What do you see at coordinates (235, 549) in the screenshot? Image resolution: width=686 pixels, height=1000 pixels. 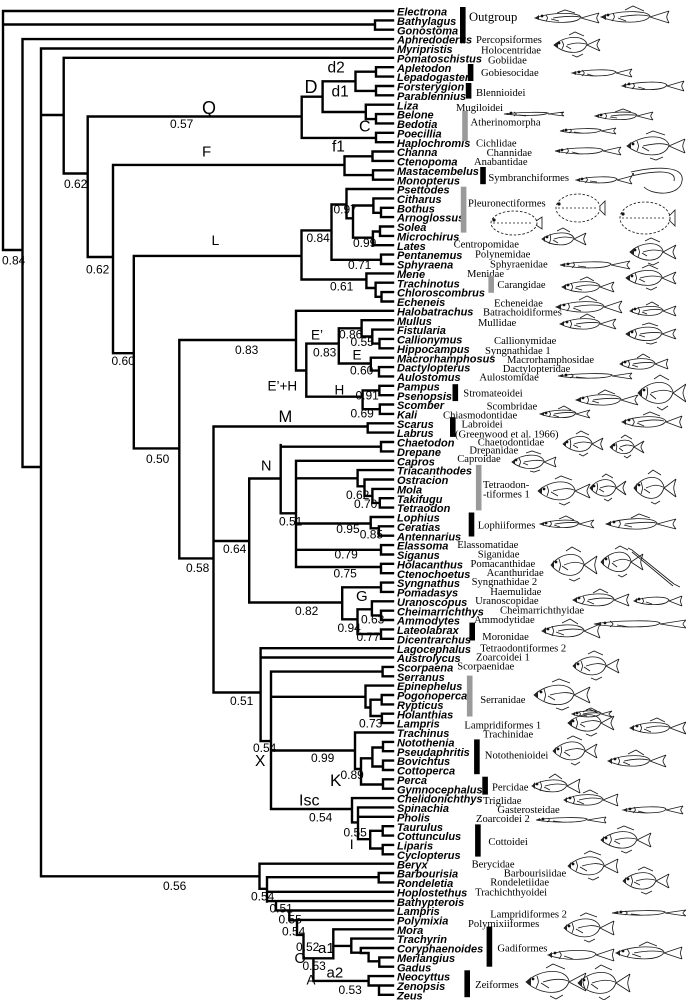 I see `svg-text: 0.64` at bounding box center [235, 549].